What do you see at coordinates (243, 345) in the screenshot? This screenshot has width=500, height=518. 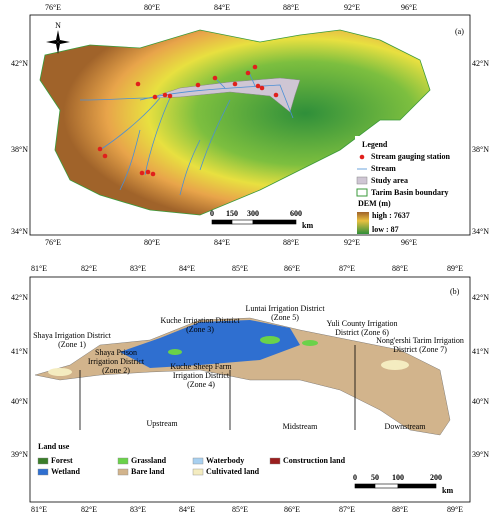 I see `grassland` at bounding box center [243, 345].